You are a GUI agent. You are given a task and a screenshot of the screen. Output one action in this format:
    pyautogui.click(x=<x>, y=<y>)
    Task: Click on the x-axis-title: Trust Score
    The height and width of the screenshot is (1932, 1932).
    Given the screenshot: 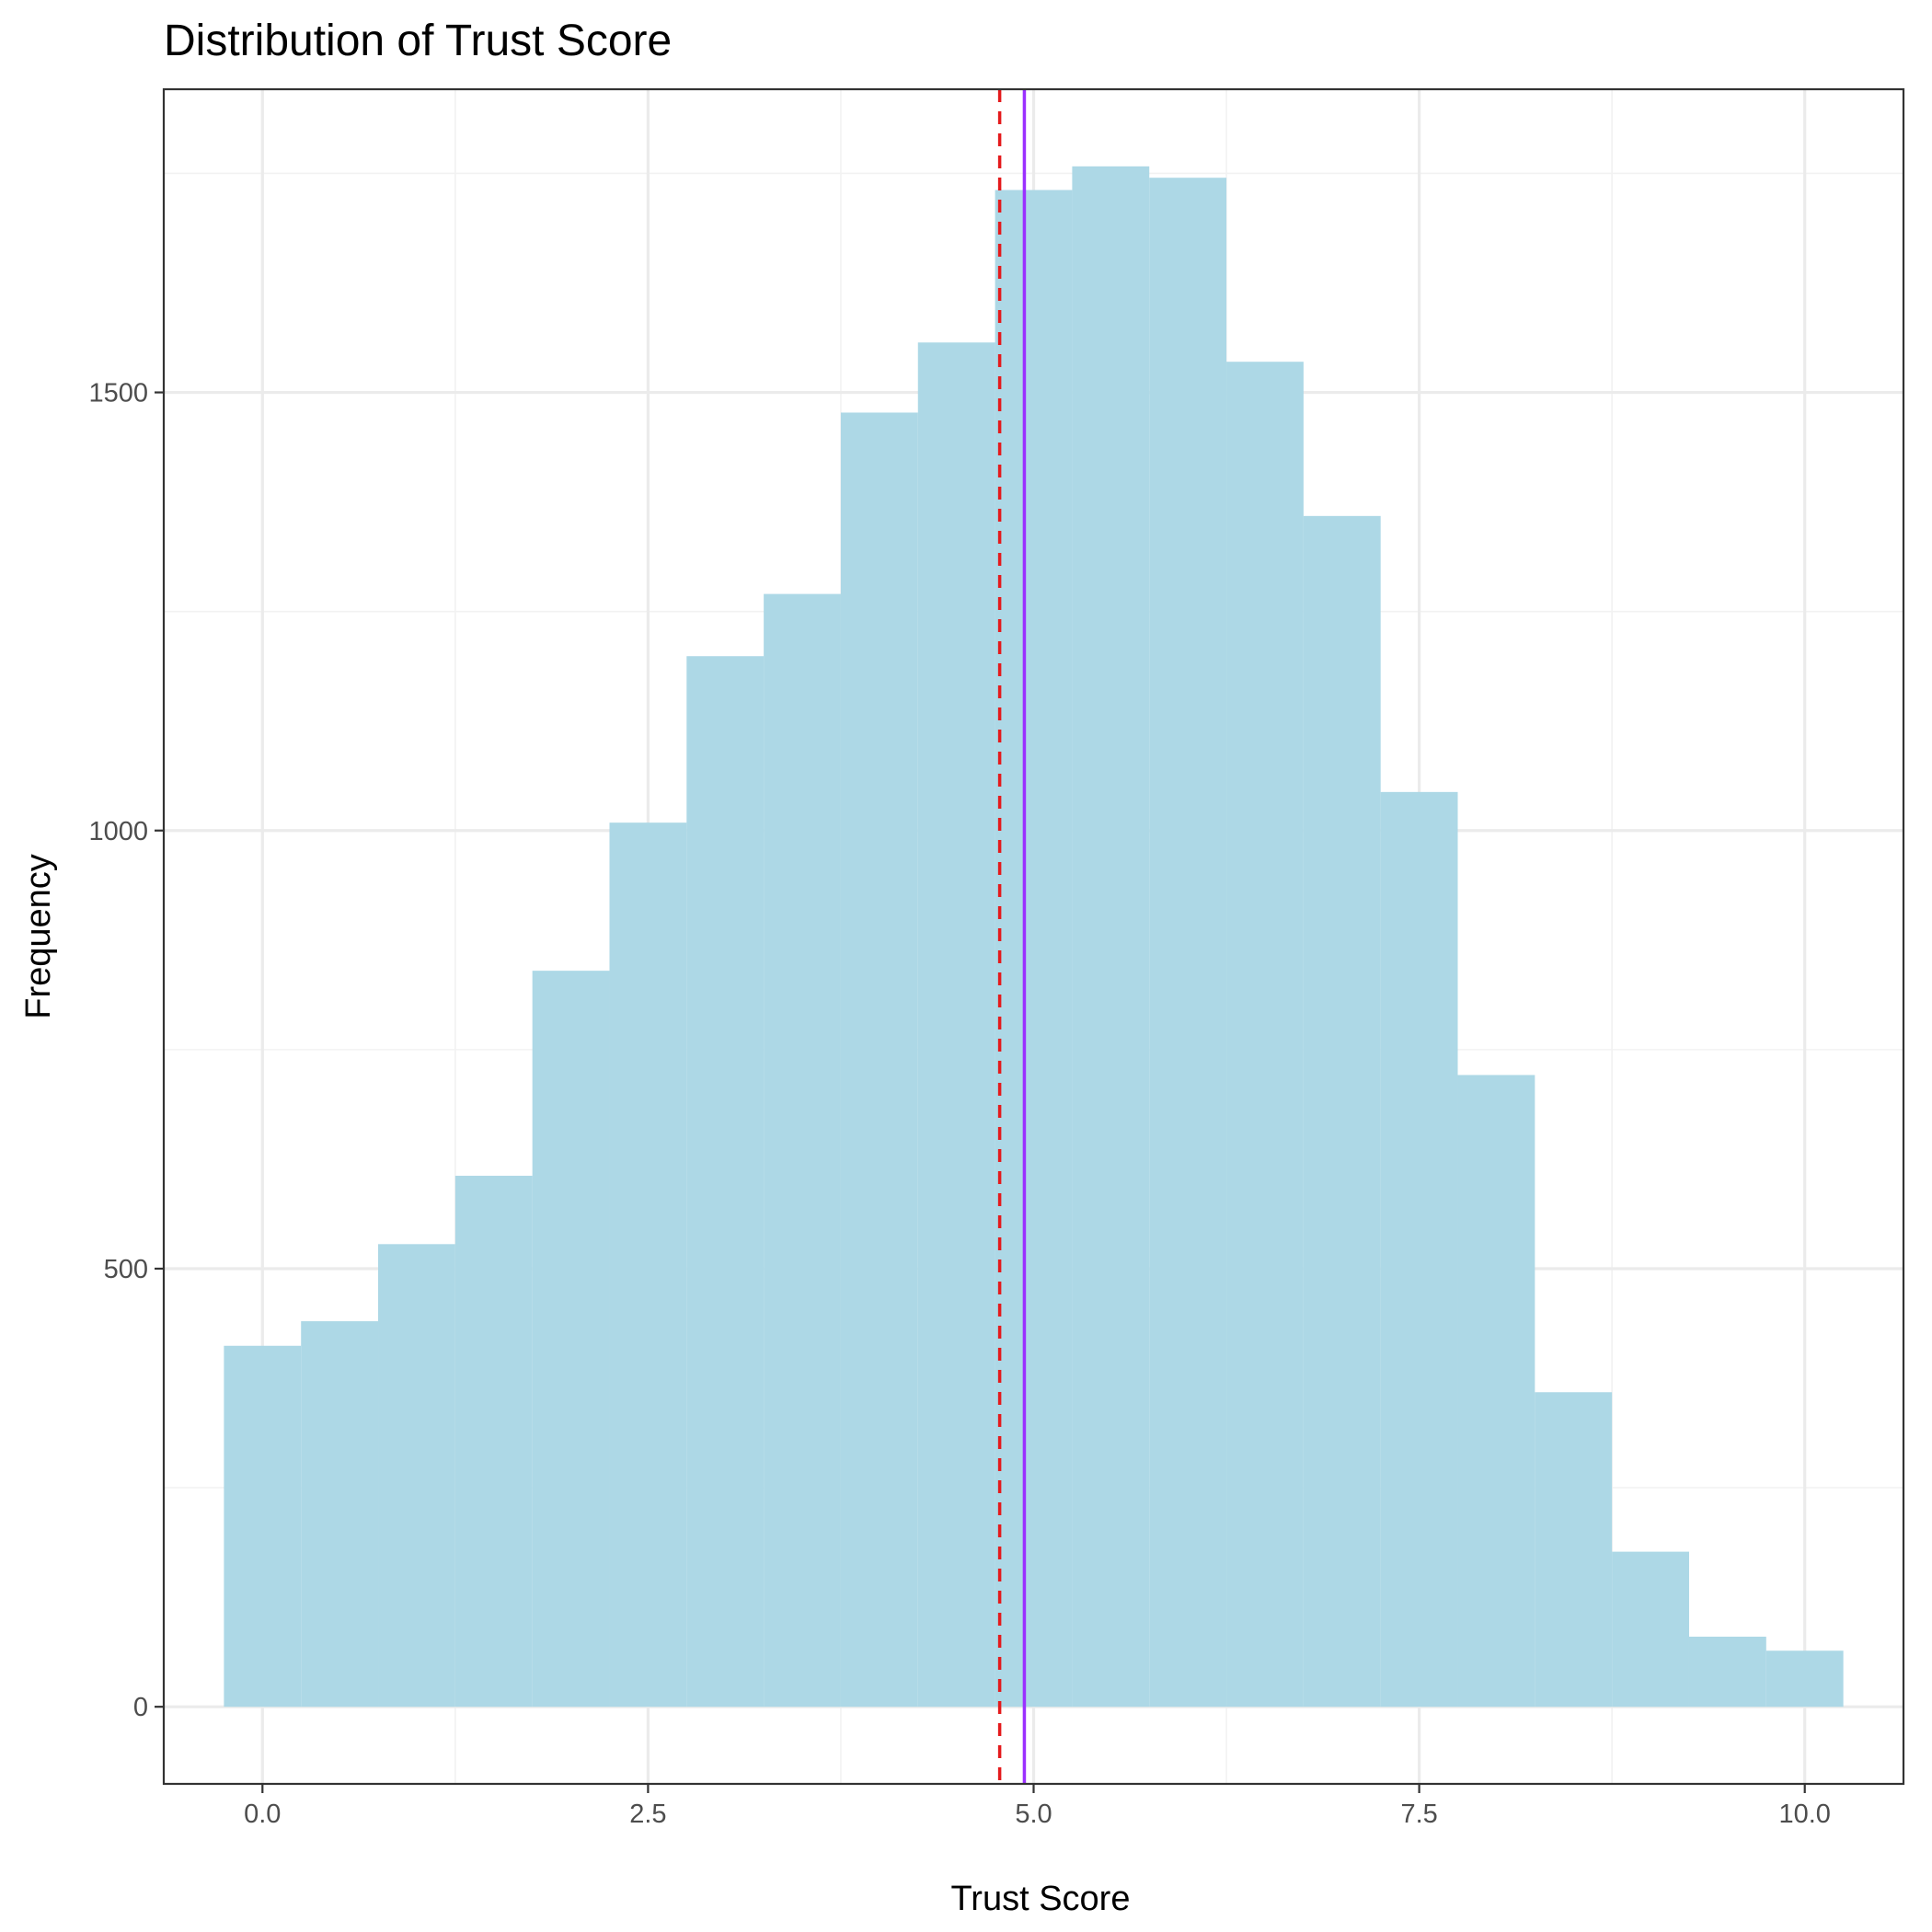 What is the action you would take?
    pyautogui.click(x=1041, y=1899)
    